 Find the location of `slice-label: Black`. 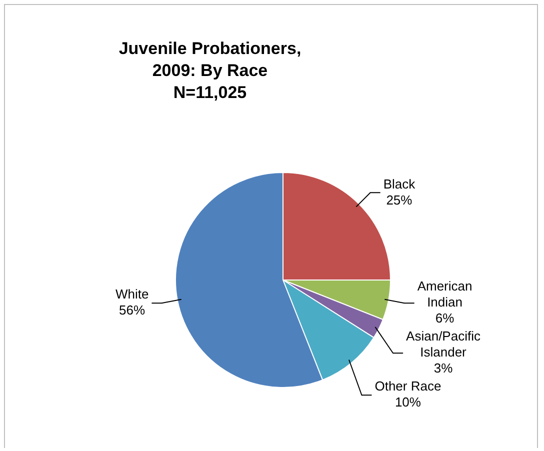

slice-label: Black is located at coordinates (399, 184).